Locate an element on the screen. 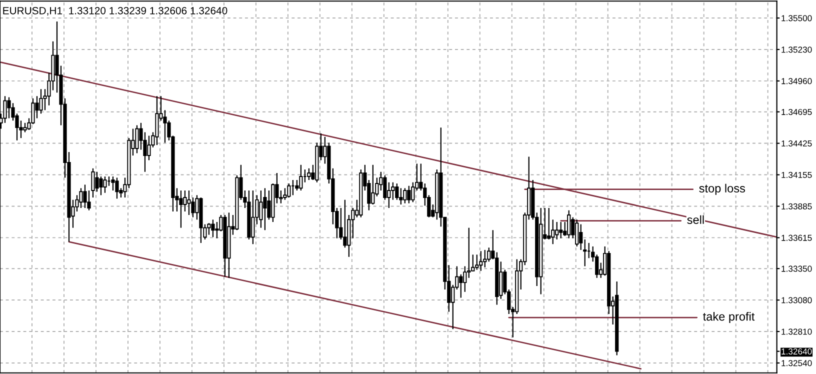 This screenshot has height=374, width=816. series-label: stop loss is located at coordinates (722, 189).